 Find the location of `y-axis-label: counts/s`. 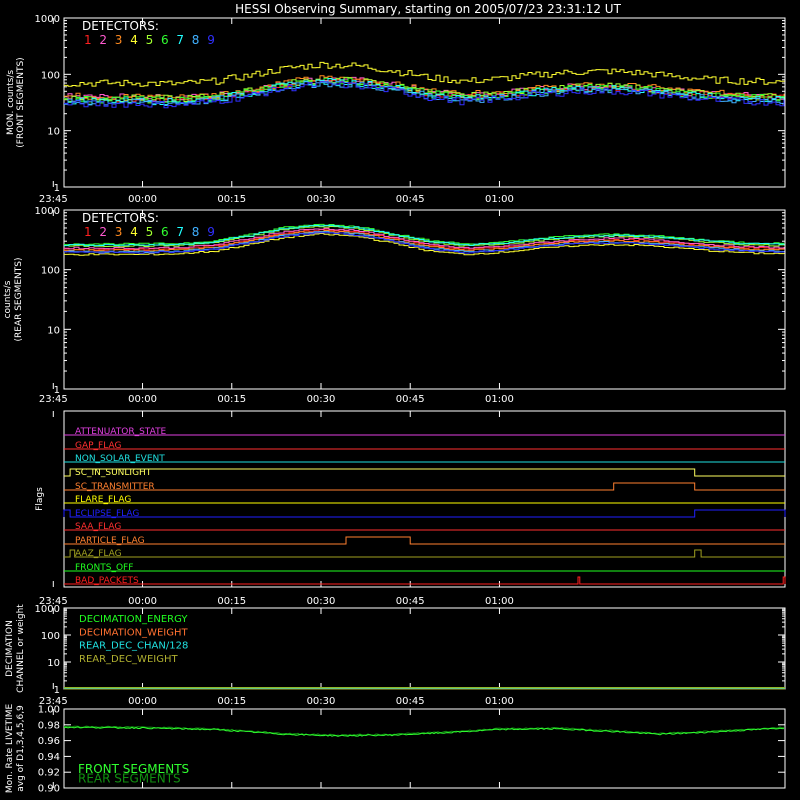

y-axis-label: counts/s is located at coordinates (8, 299).